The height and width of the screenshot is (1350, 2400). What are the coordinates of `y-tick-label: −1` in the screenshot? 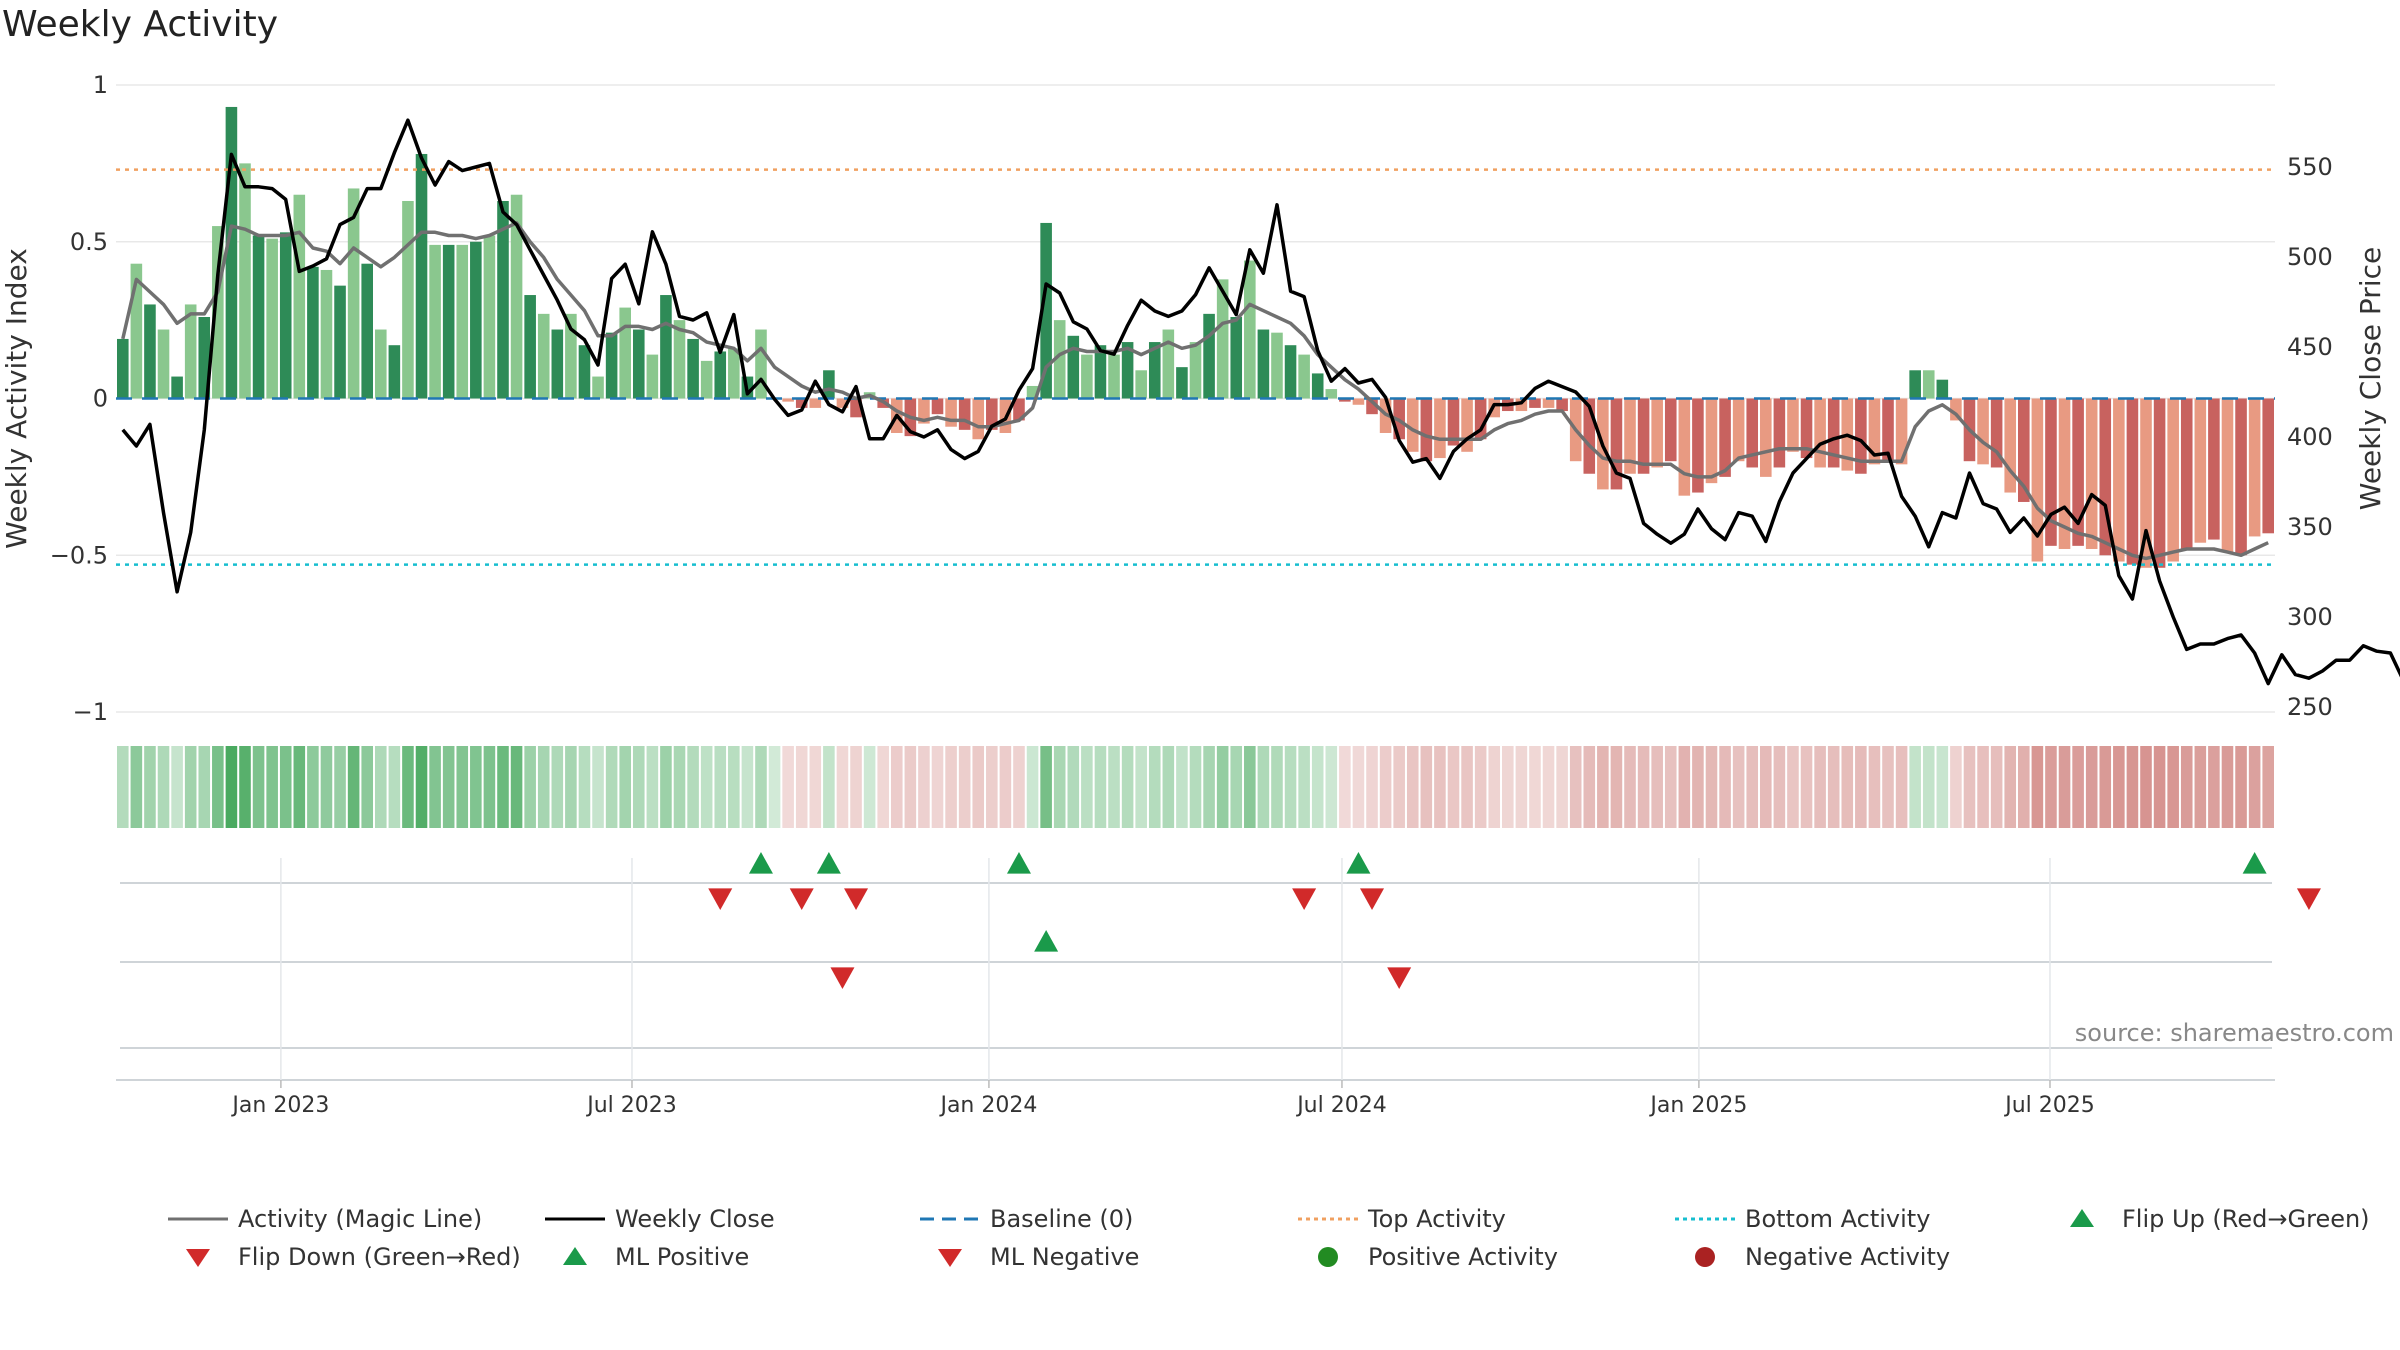 It's located at (90, 712).